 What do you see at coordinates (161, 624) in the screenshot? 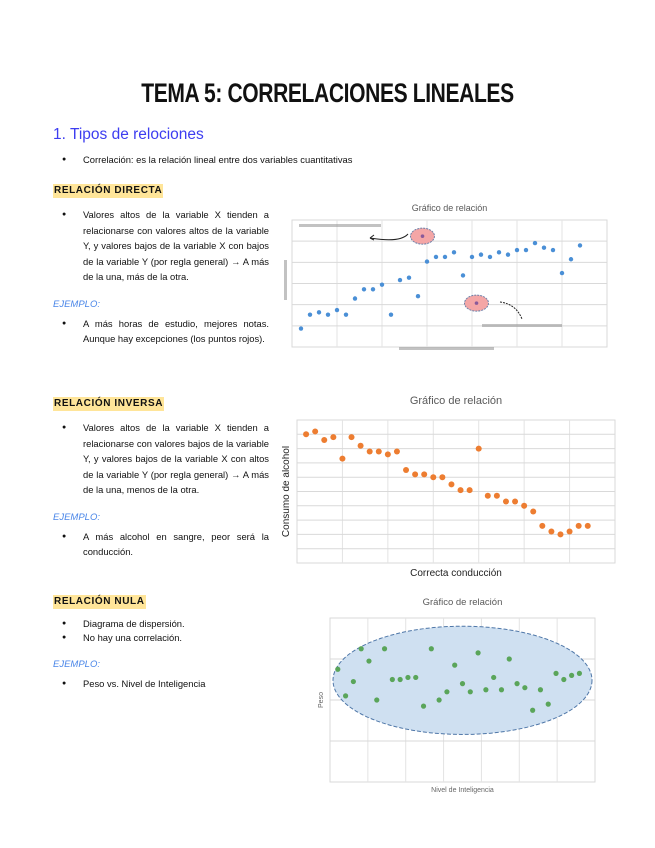
I see `bullet: Diagrama de dispersión.` at bounding box center [161, 624].